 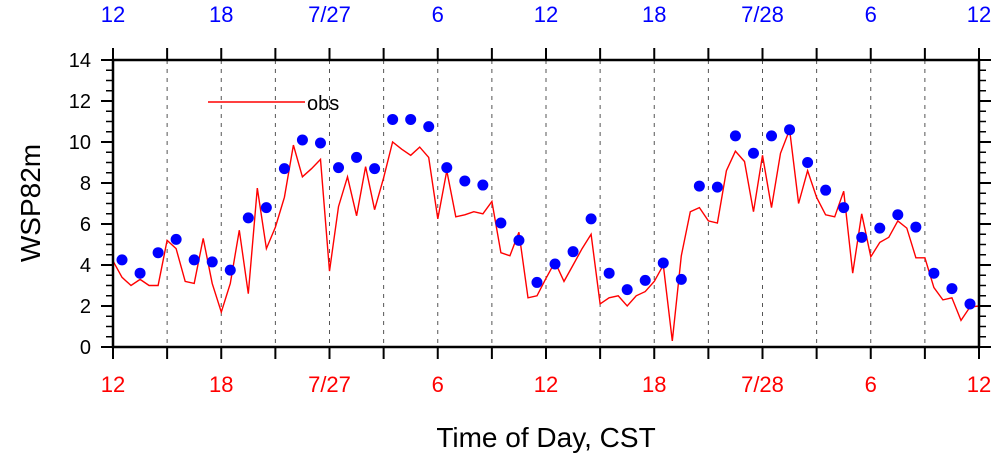 What do you see at coordinates (762, 14) in the screenshot?
I see `x-tick-label-top: 7/28` at bounding box center [762, 14].